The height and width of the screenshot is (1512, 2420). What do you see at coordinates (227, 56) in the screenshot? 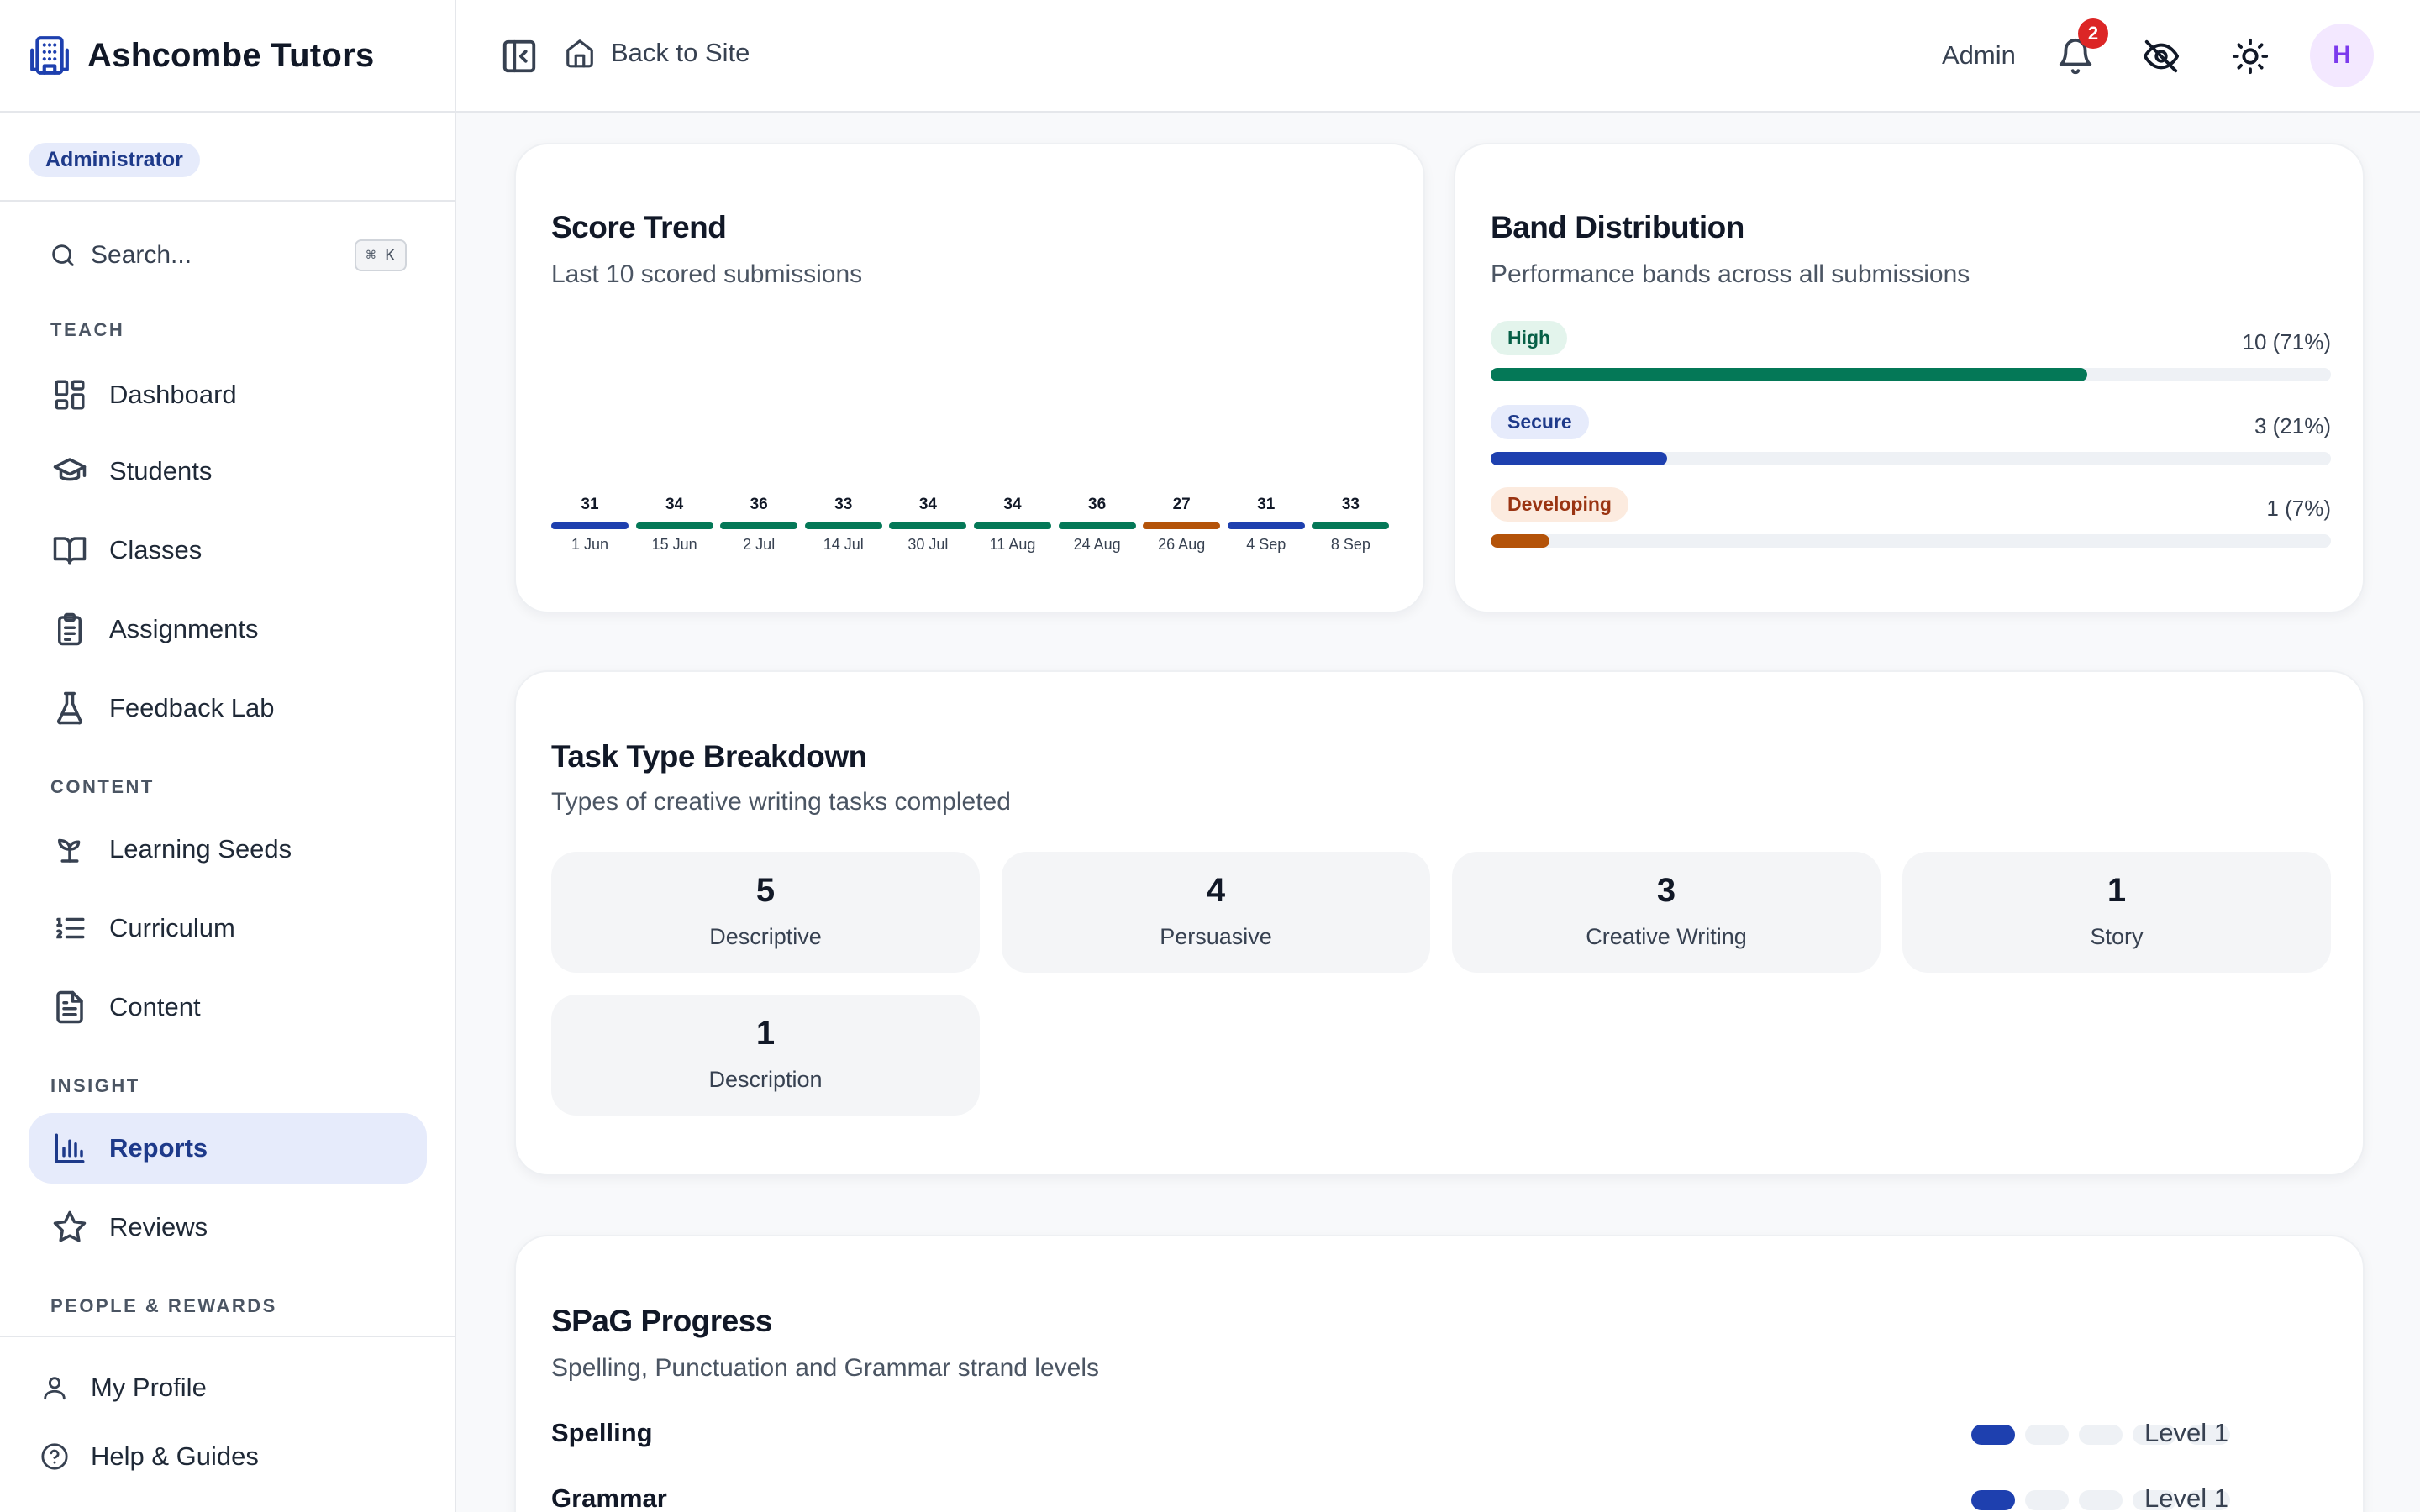
I see `brand: Ashcombe Tutors` at bounding box center [227, 56].